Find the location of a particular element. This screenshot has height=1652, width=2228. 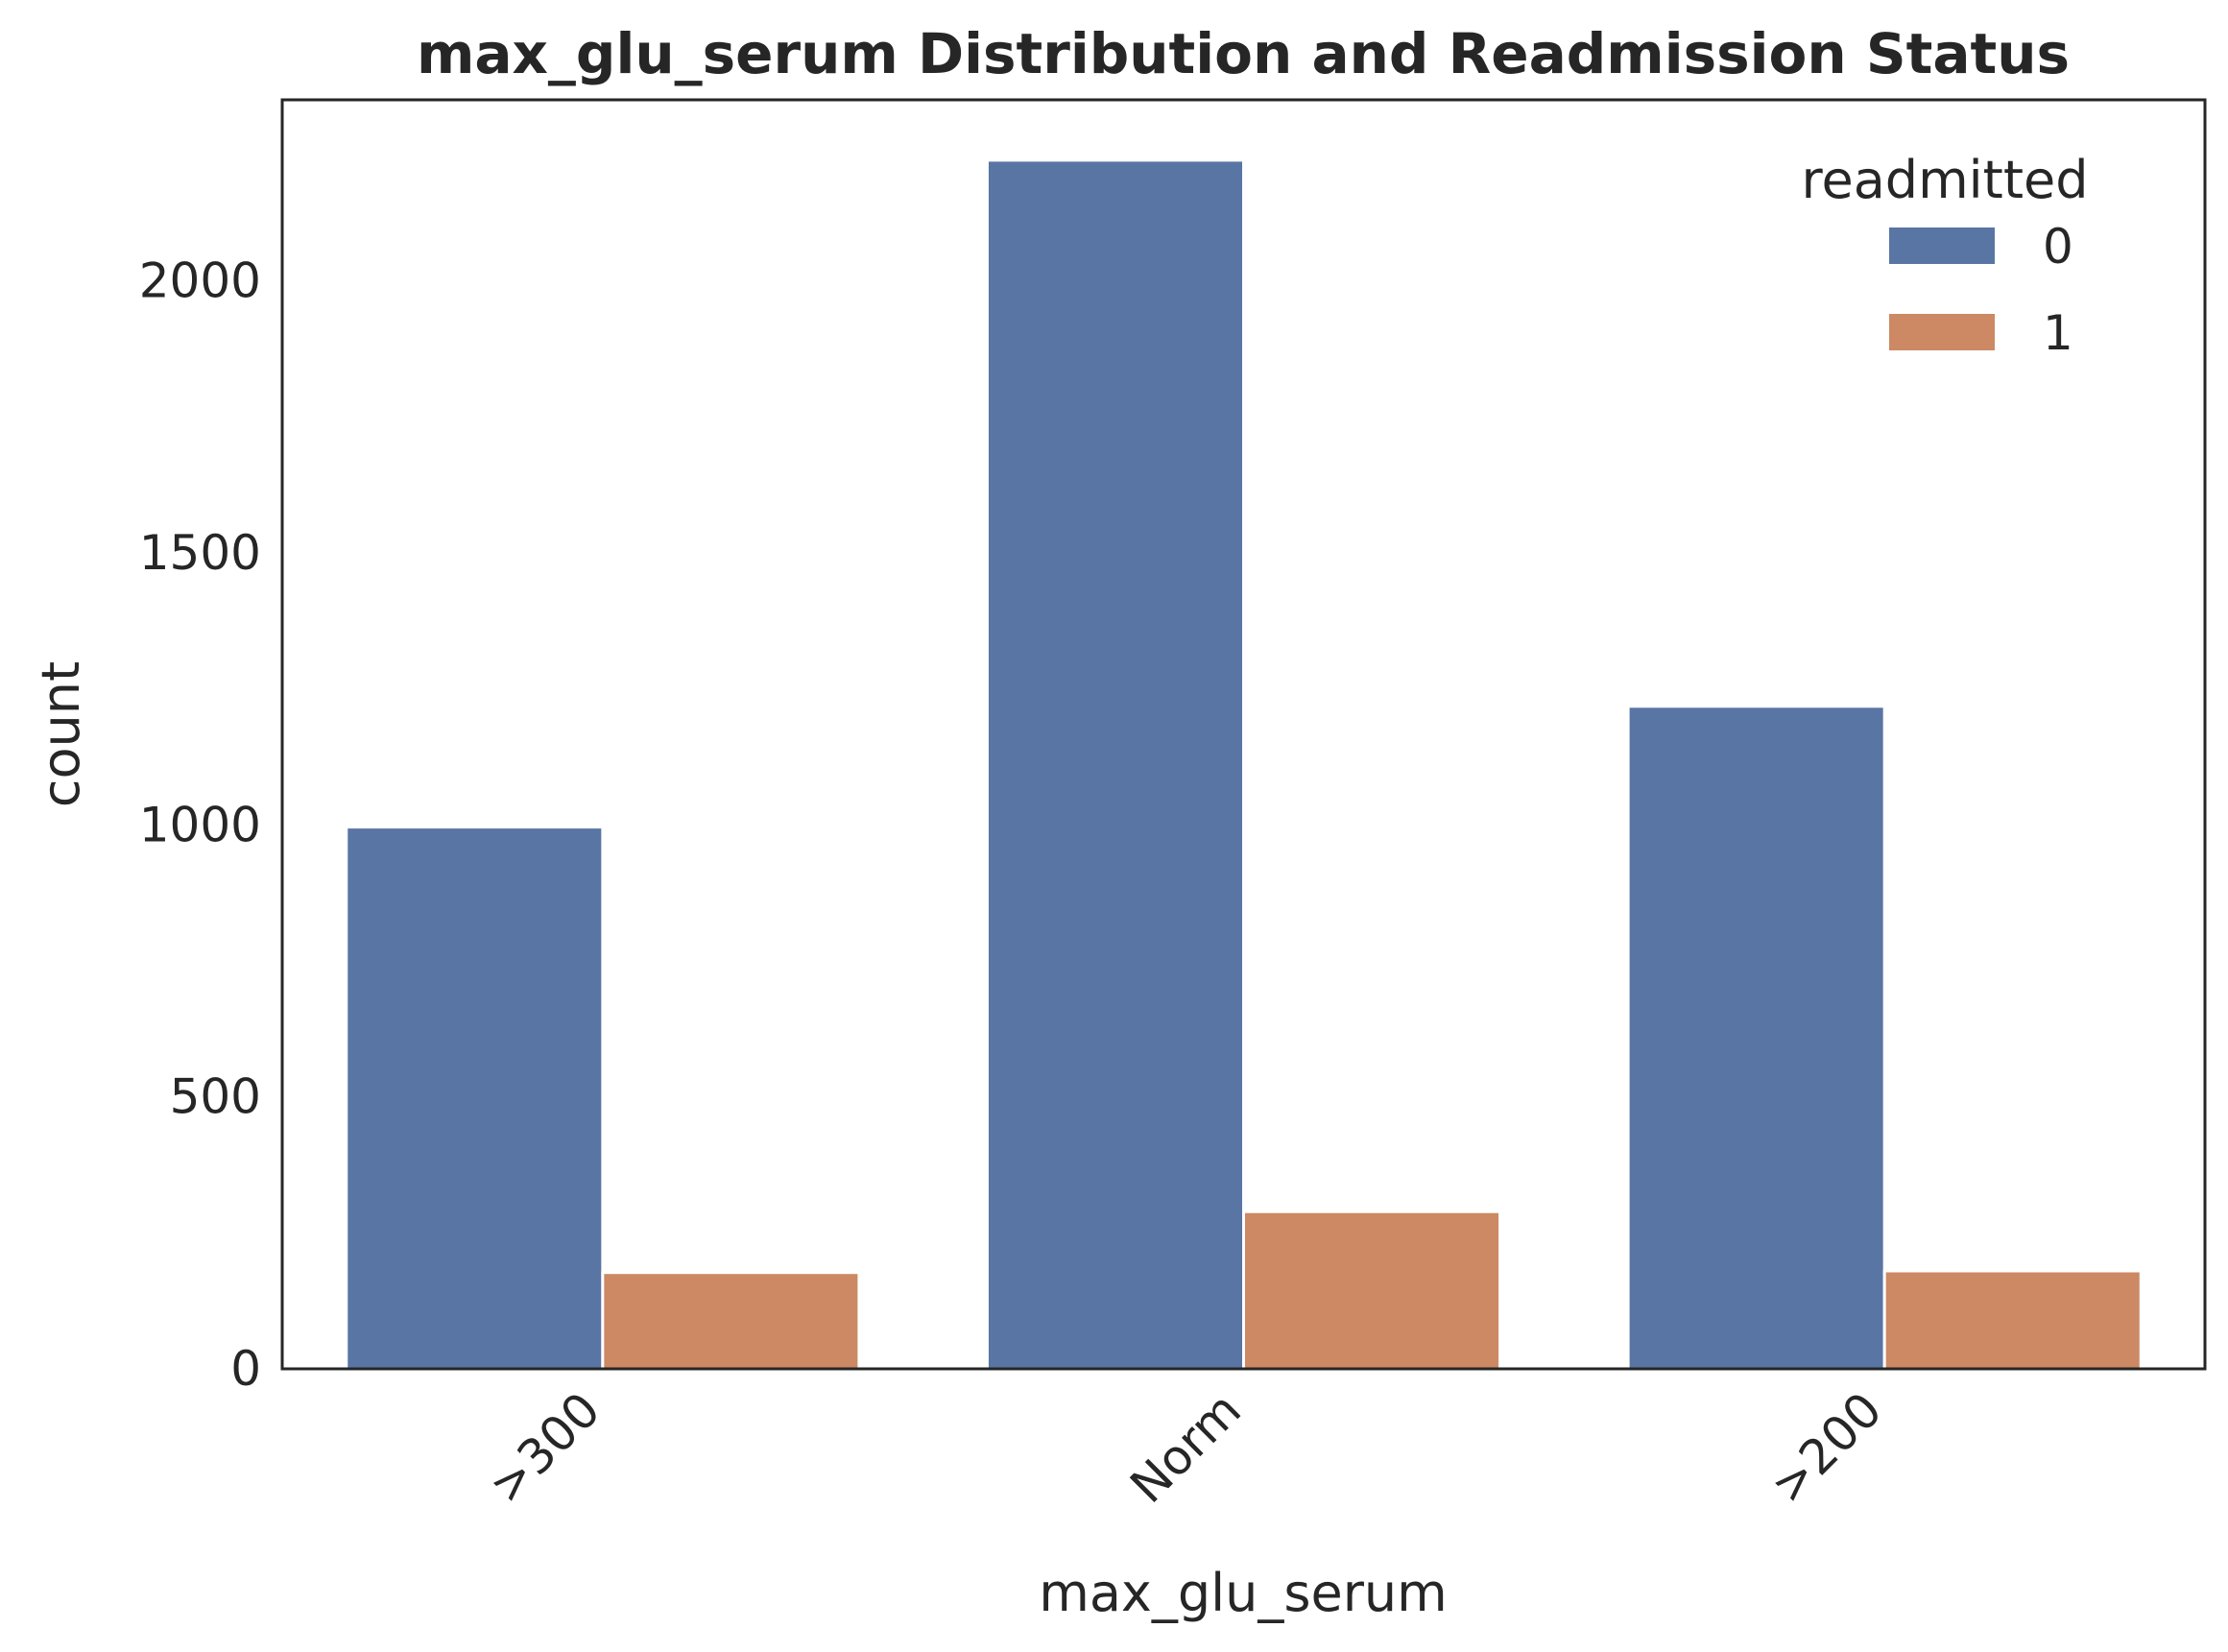

x-tick-label: >200 is located at coordinates (1827, 1447).